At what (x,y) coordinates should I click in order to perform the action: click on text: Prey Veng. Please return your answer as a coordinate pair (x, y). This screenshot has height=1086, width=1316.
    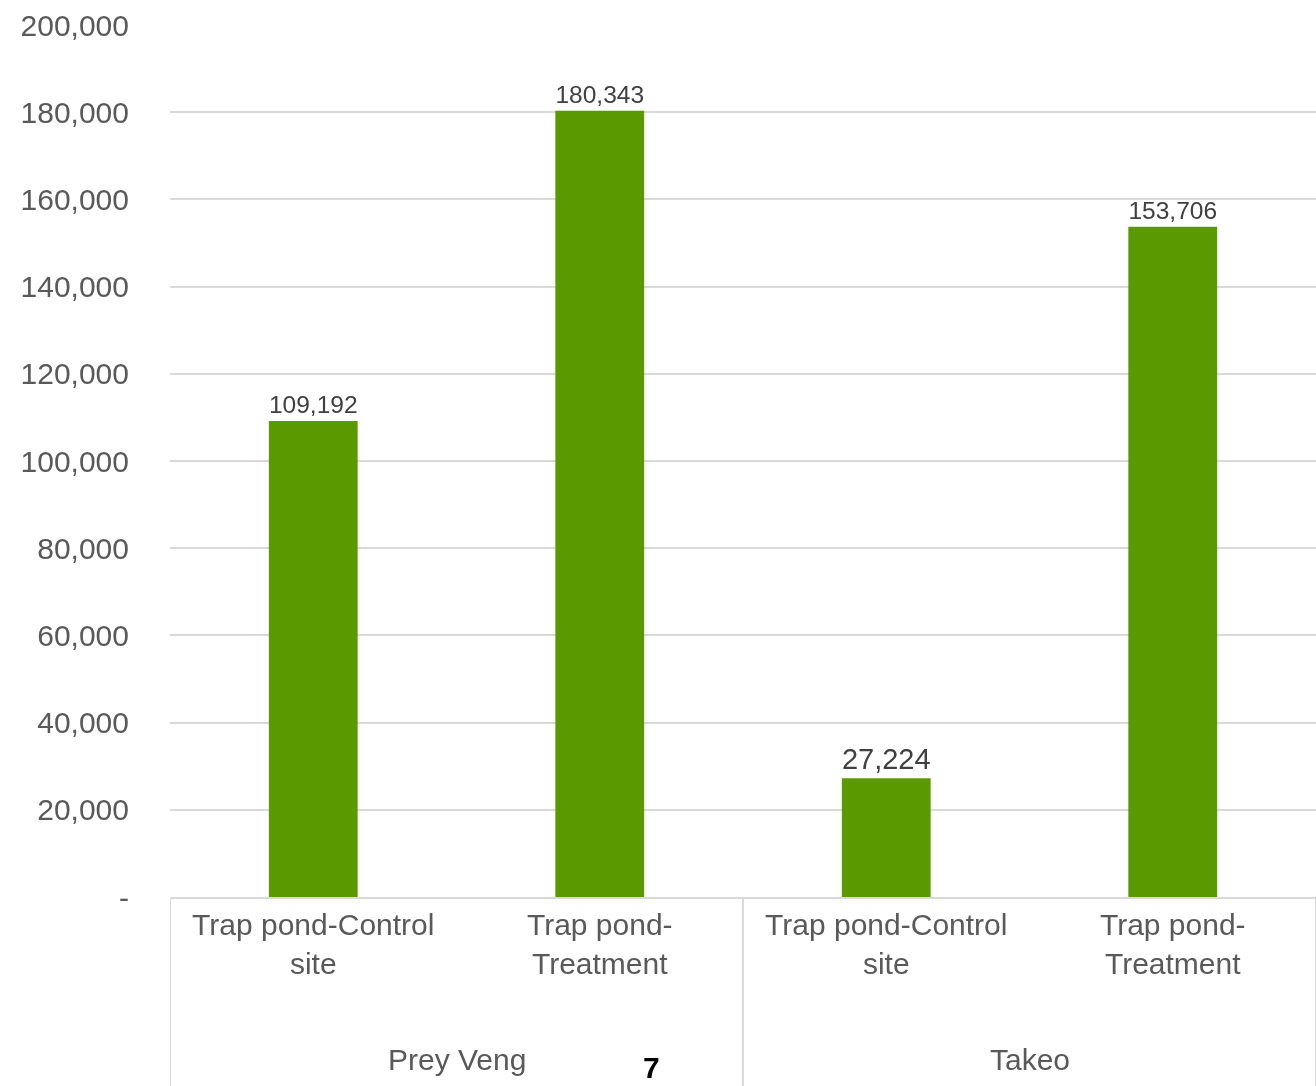
    Looking at the image, I should click on (457, 1059).